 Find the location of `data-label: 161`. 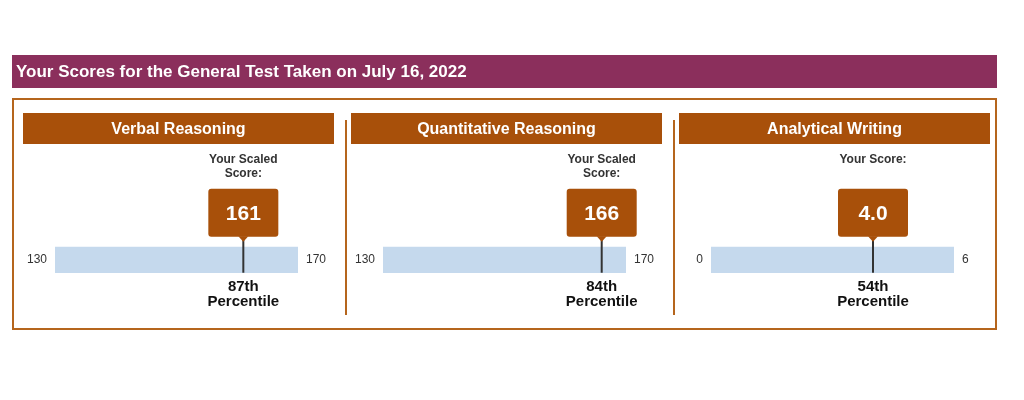

data-label: 161 is located at coordinates (243, 212).